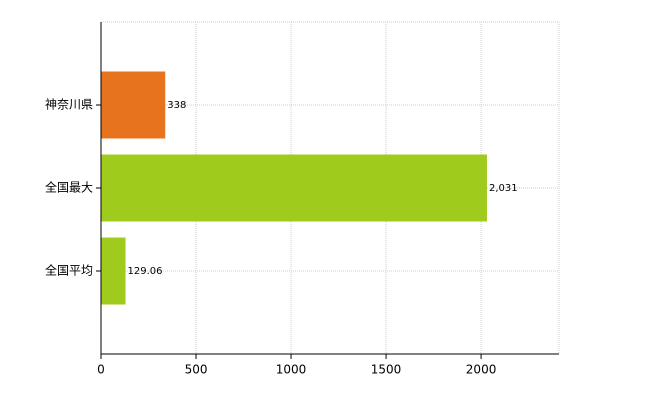  What do you see at coordinates (69, 187) in the screenshot?
I see `y-tick-label: 全国最大` at bounding box center [69, 187].